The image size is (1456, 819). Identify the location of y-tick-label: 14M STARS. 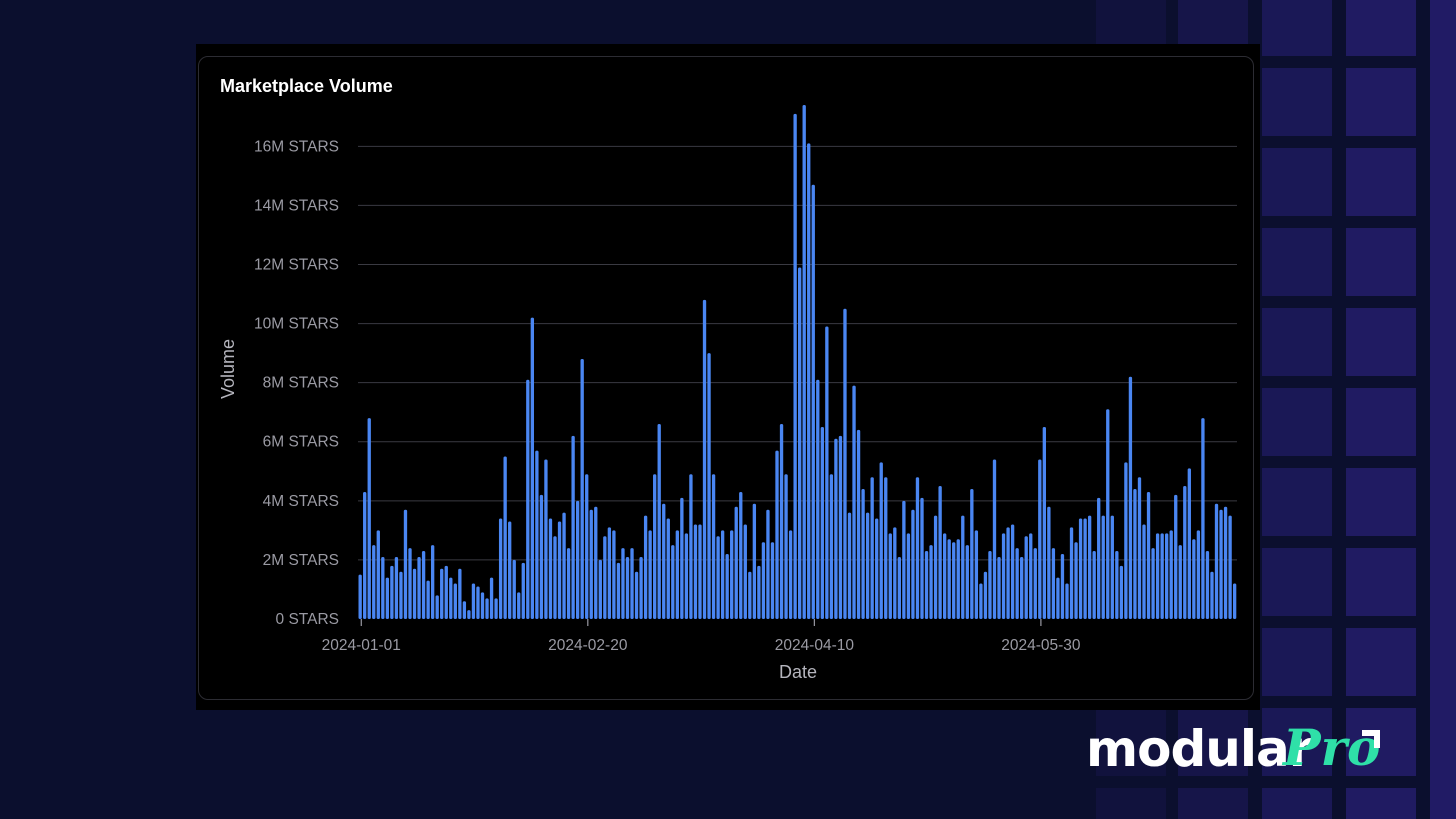
(296, 205).